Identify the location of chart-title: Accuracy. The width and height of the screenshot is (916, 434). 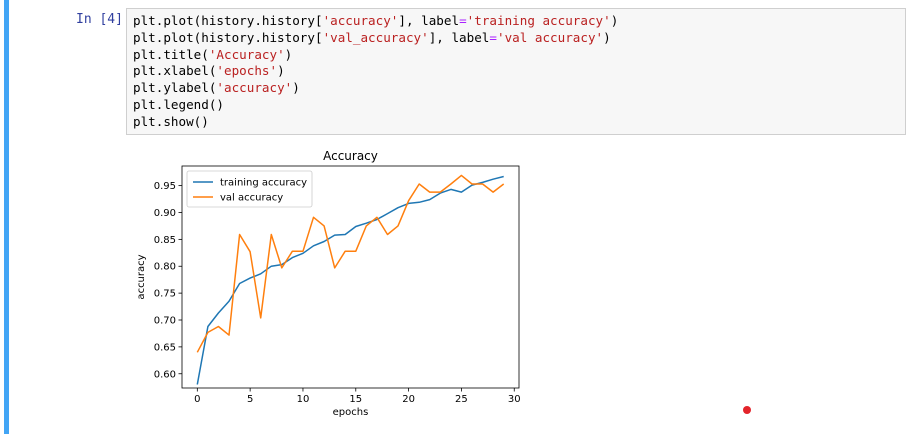
(350, 156).